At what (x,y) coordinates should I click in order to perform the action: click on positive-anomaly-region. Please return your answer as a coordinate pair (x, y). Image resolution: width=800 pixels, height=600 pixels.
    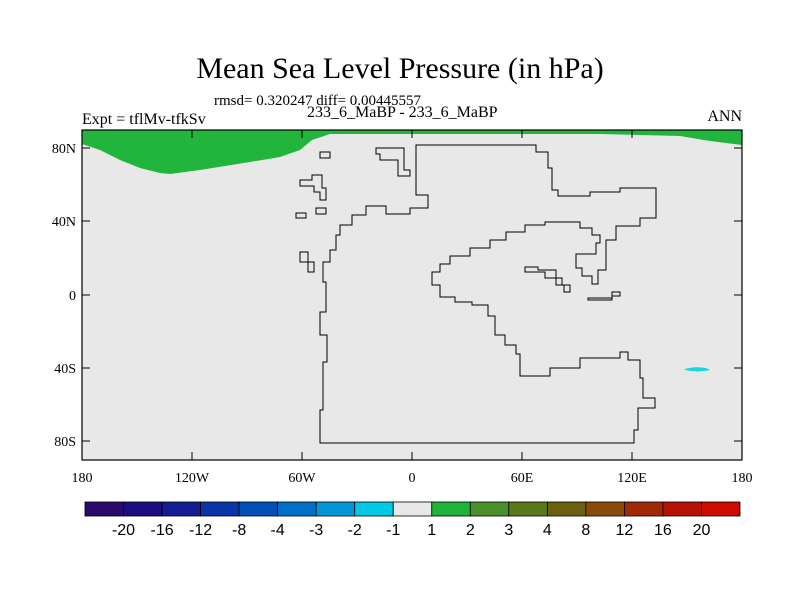
    Looking at the image, I should click on (412, 152).